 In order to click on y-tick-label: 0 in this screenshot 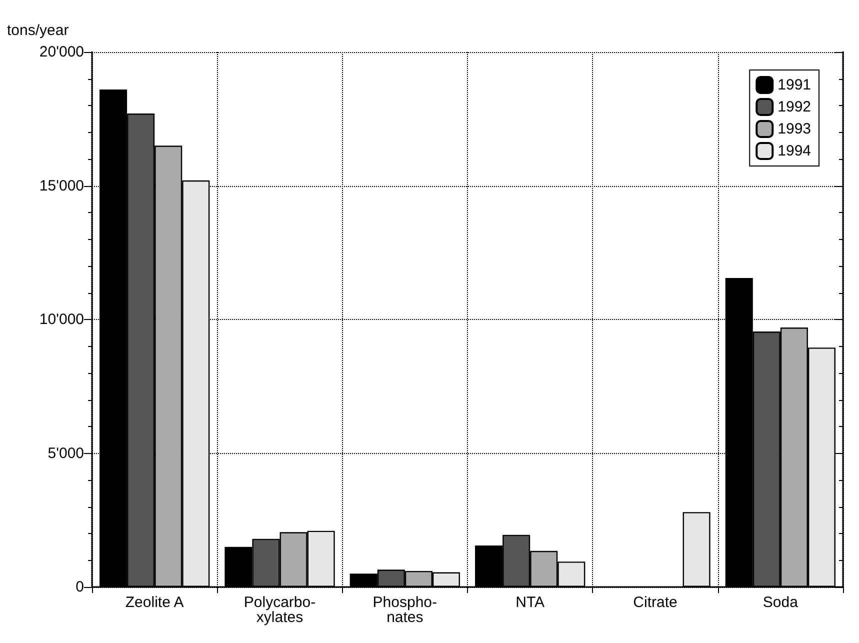, I will do `click(80, 587)`.